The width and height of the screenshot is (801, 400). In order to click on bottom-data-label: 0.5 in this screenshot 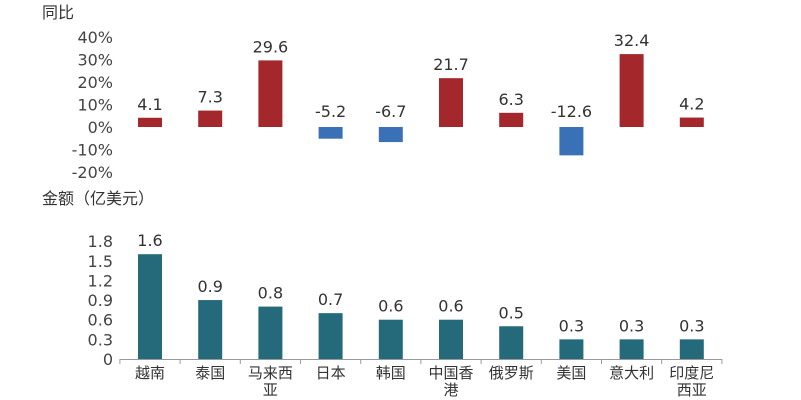, I will do `click(510, 312)`.